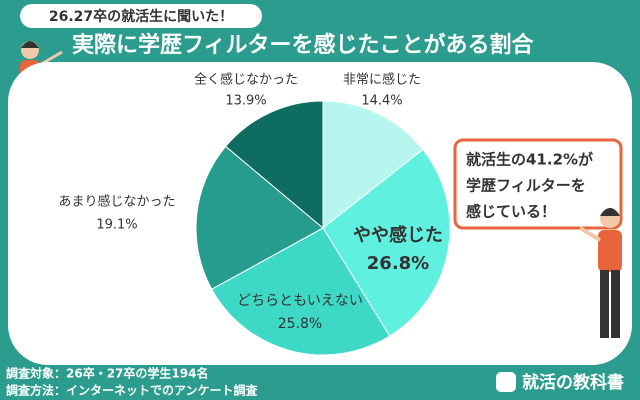  What do you see at coordinates (132, 390) in the screenshot?
I see `footnote: 調査方法：インターネットでのアンケート調査` at bounding box center [132, 390].